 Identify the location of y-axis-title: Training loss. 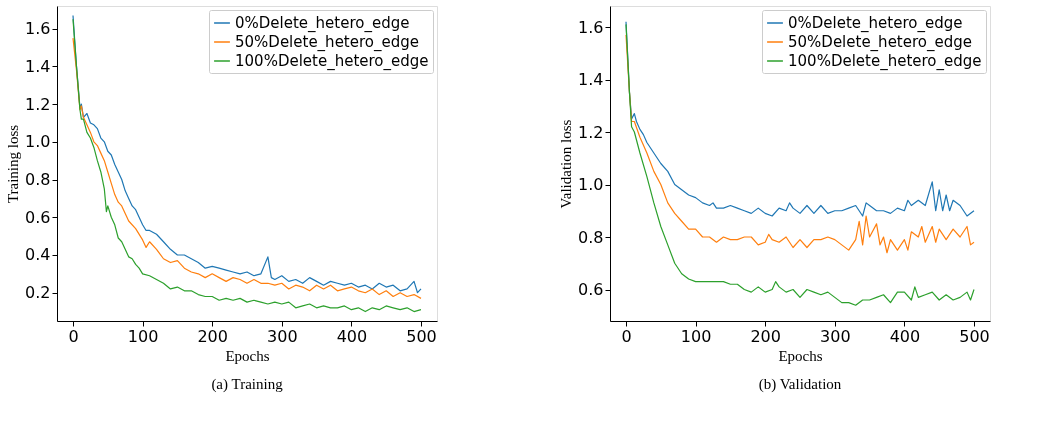
(13, 164).